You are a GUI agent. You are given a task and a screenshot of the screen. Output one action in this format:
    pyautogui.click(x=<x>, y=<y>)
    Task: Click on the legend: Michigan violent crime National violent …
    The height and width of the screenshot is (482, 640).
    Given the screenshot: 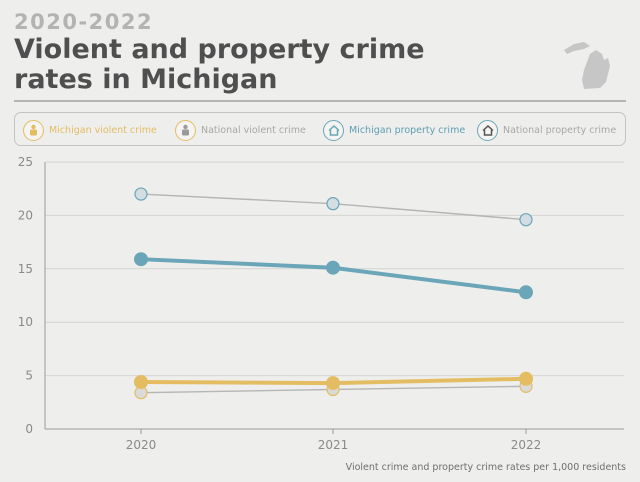 What is the action you would take?
    pyautogui.click(x=320, y=129)
    